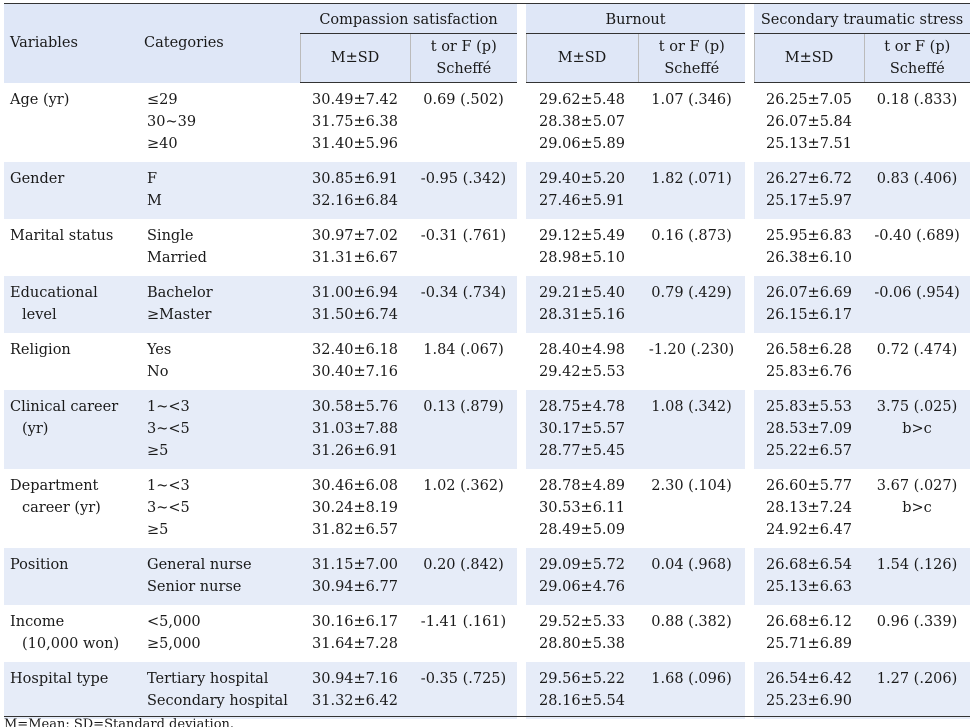  Describe the element at coordinates (582, 361) in the screenshot. I see `bo-ms-cell: 28.40±4.98 29.42±5.53` at that location.